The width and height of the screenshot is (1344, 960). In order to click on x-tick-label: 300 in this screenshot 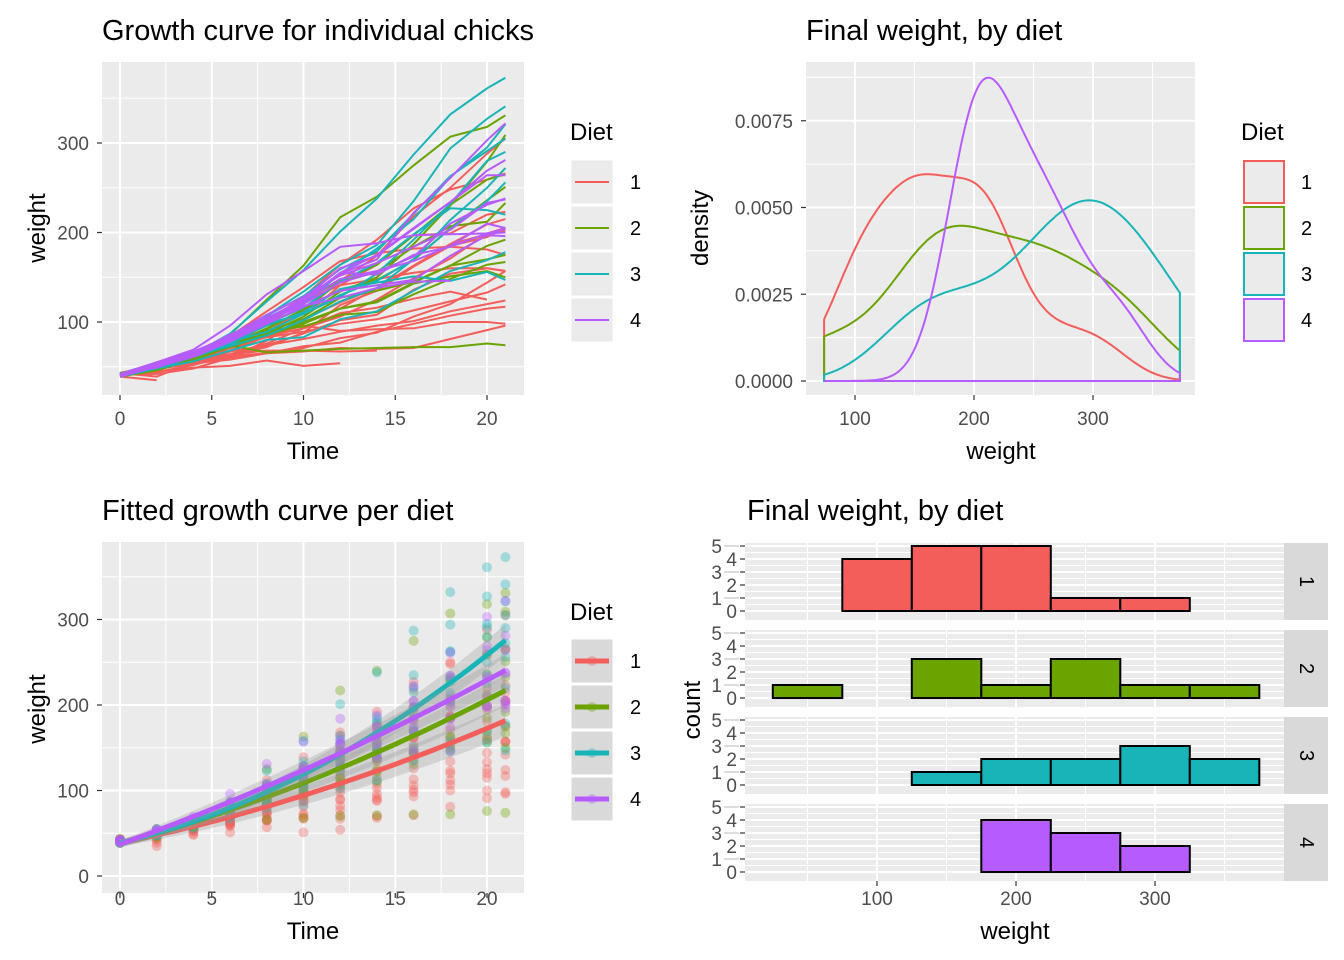, I will do `click(1155, 899)`.